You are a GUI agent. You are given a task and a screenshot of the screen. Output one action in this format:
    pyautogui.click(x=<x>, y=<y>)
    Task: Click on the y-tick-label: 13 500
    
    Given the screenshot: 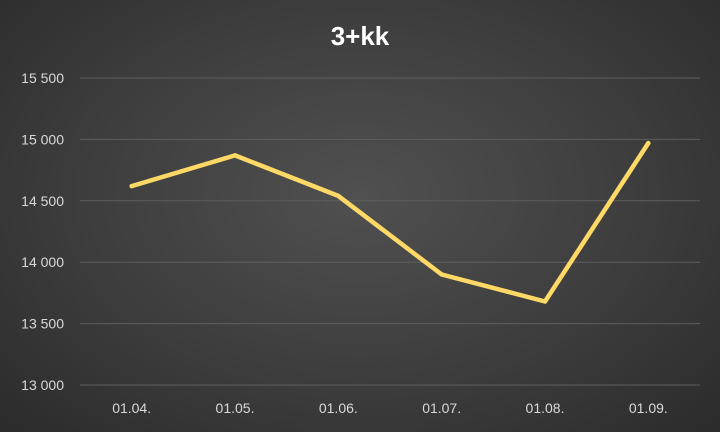 What is the action you would take?
    pyautogui.click(x=42, y=324)
    